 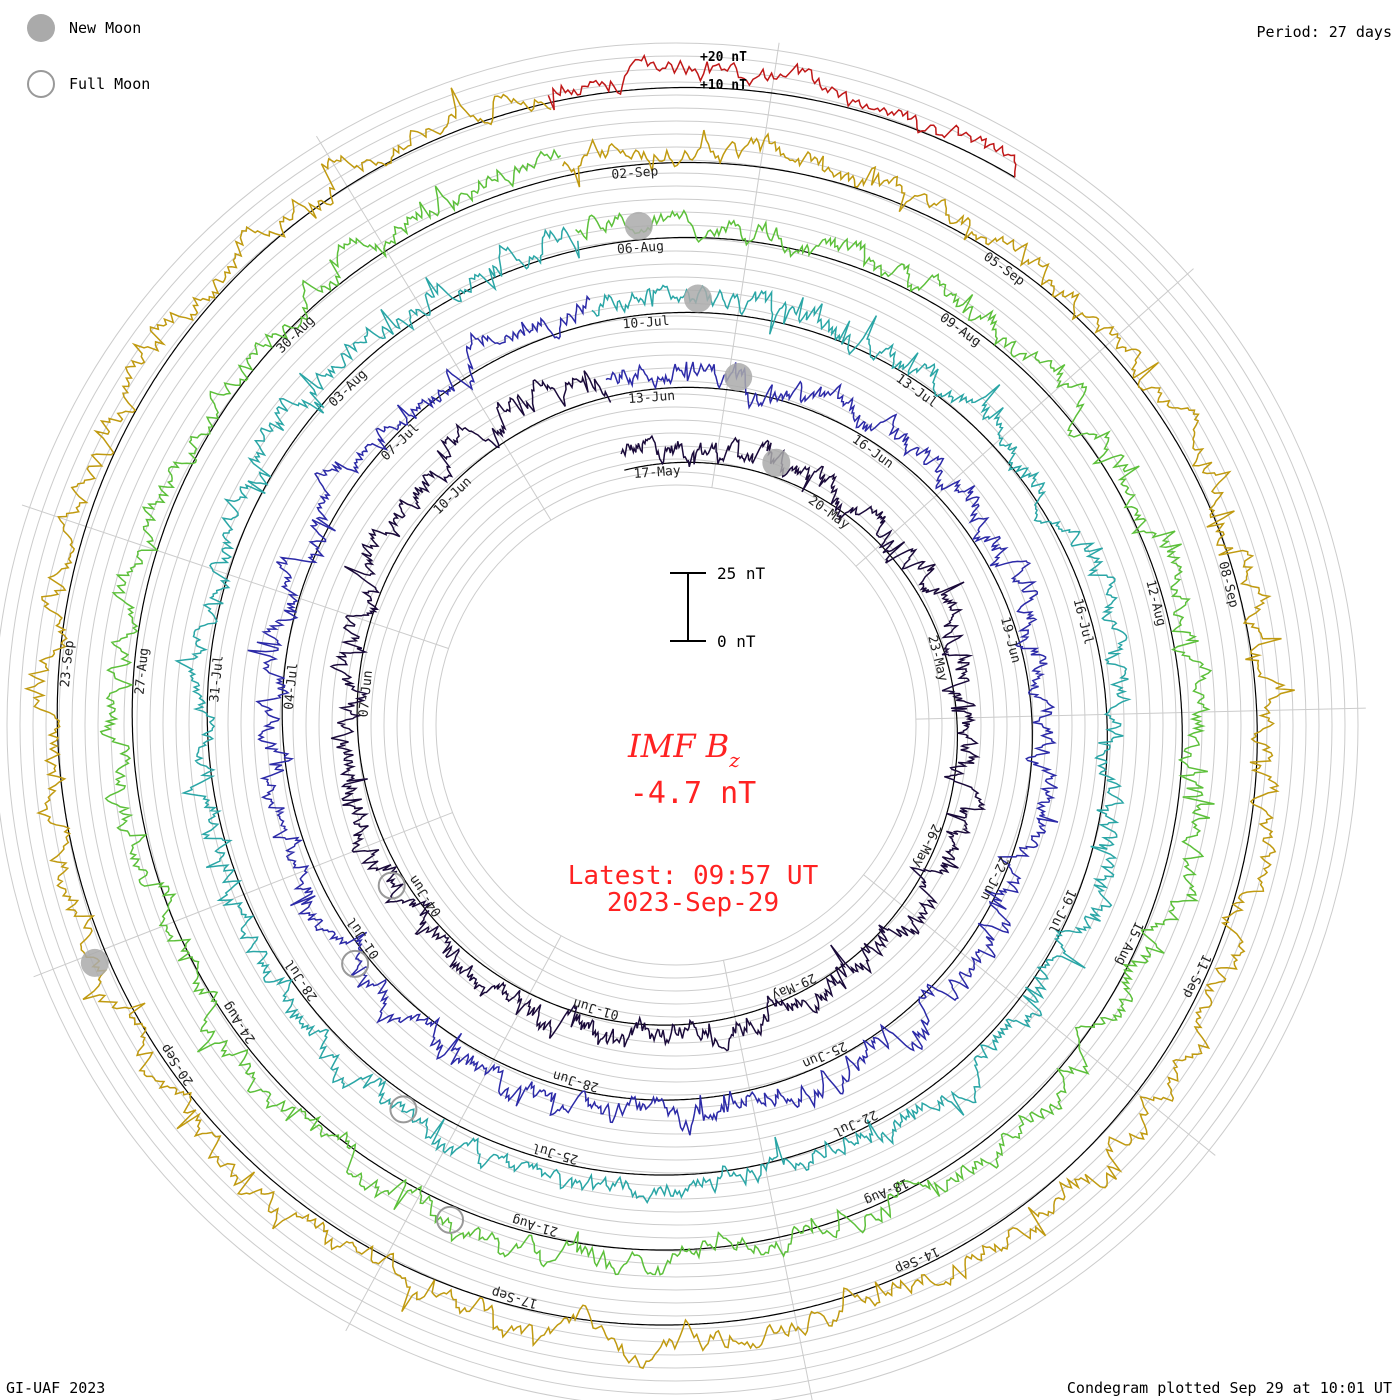 What do you see at coordinates (143, 671) in the screenshot?
I see `date-label: 27-Aug` at bounding box center [143, 671].